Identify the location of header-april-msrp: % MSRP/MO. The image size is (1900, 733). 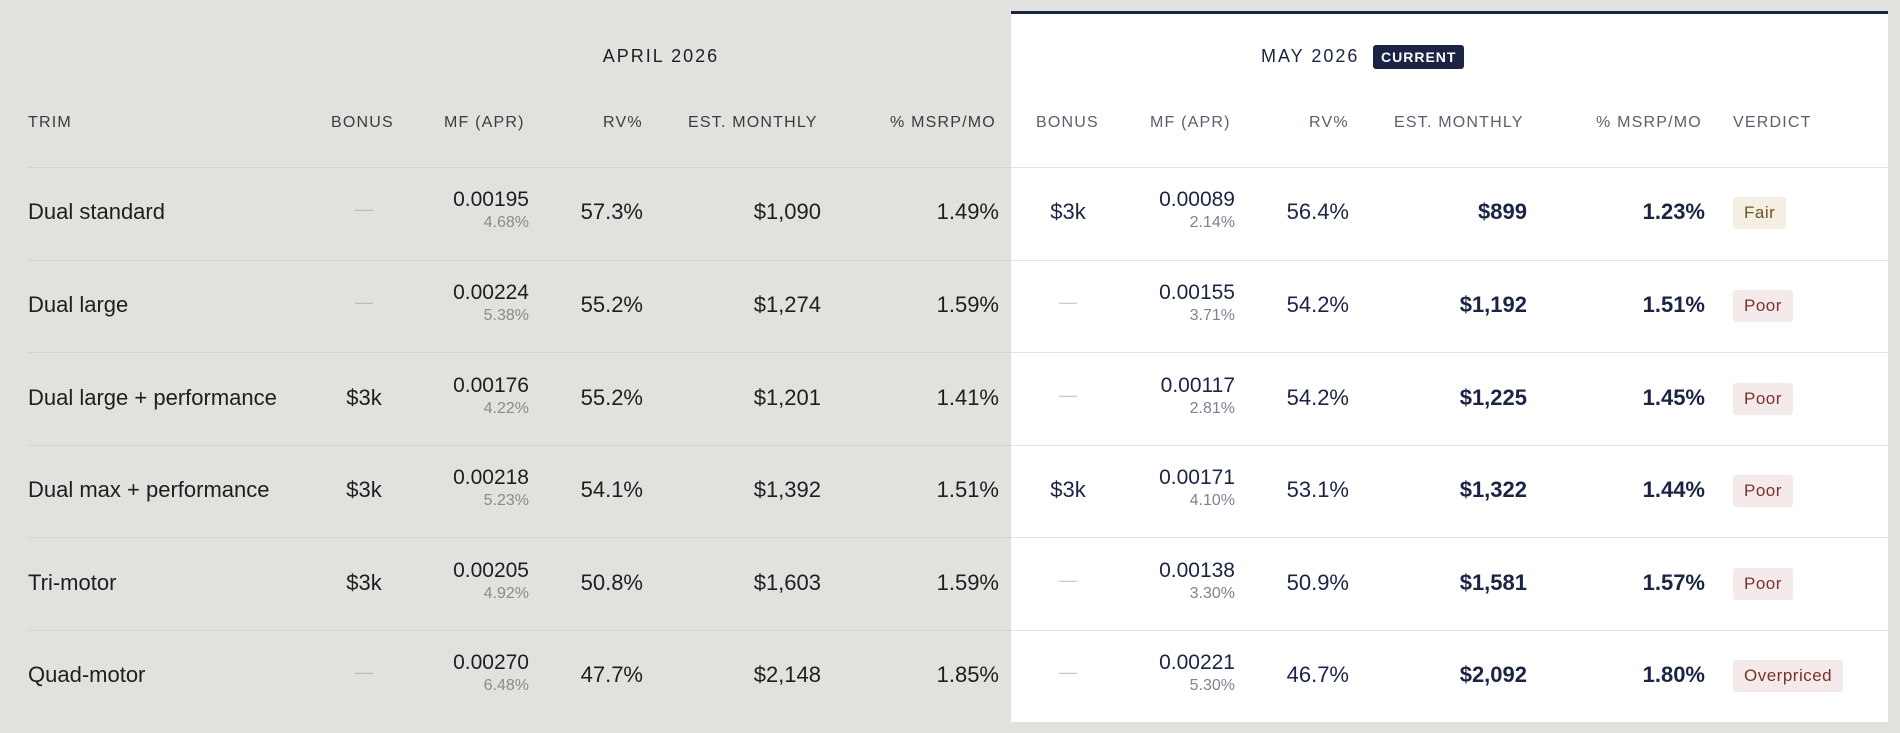
(943, 122).